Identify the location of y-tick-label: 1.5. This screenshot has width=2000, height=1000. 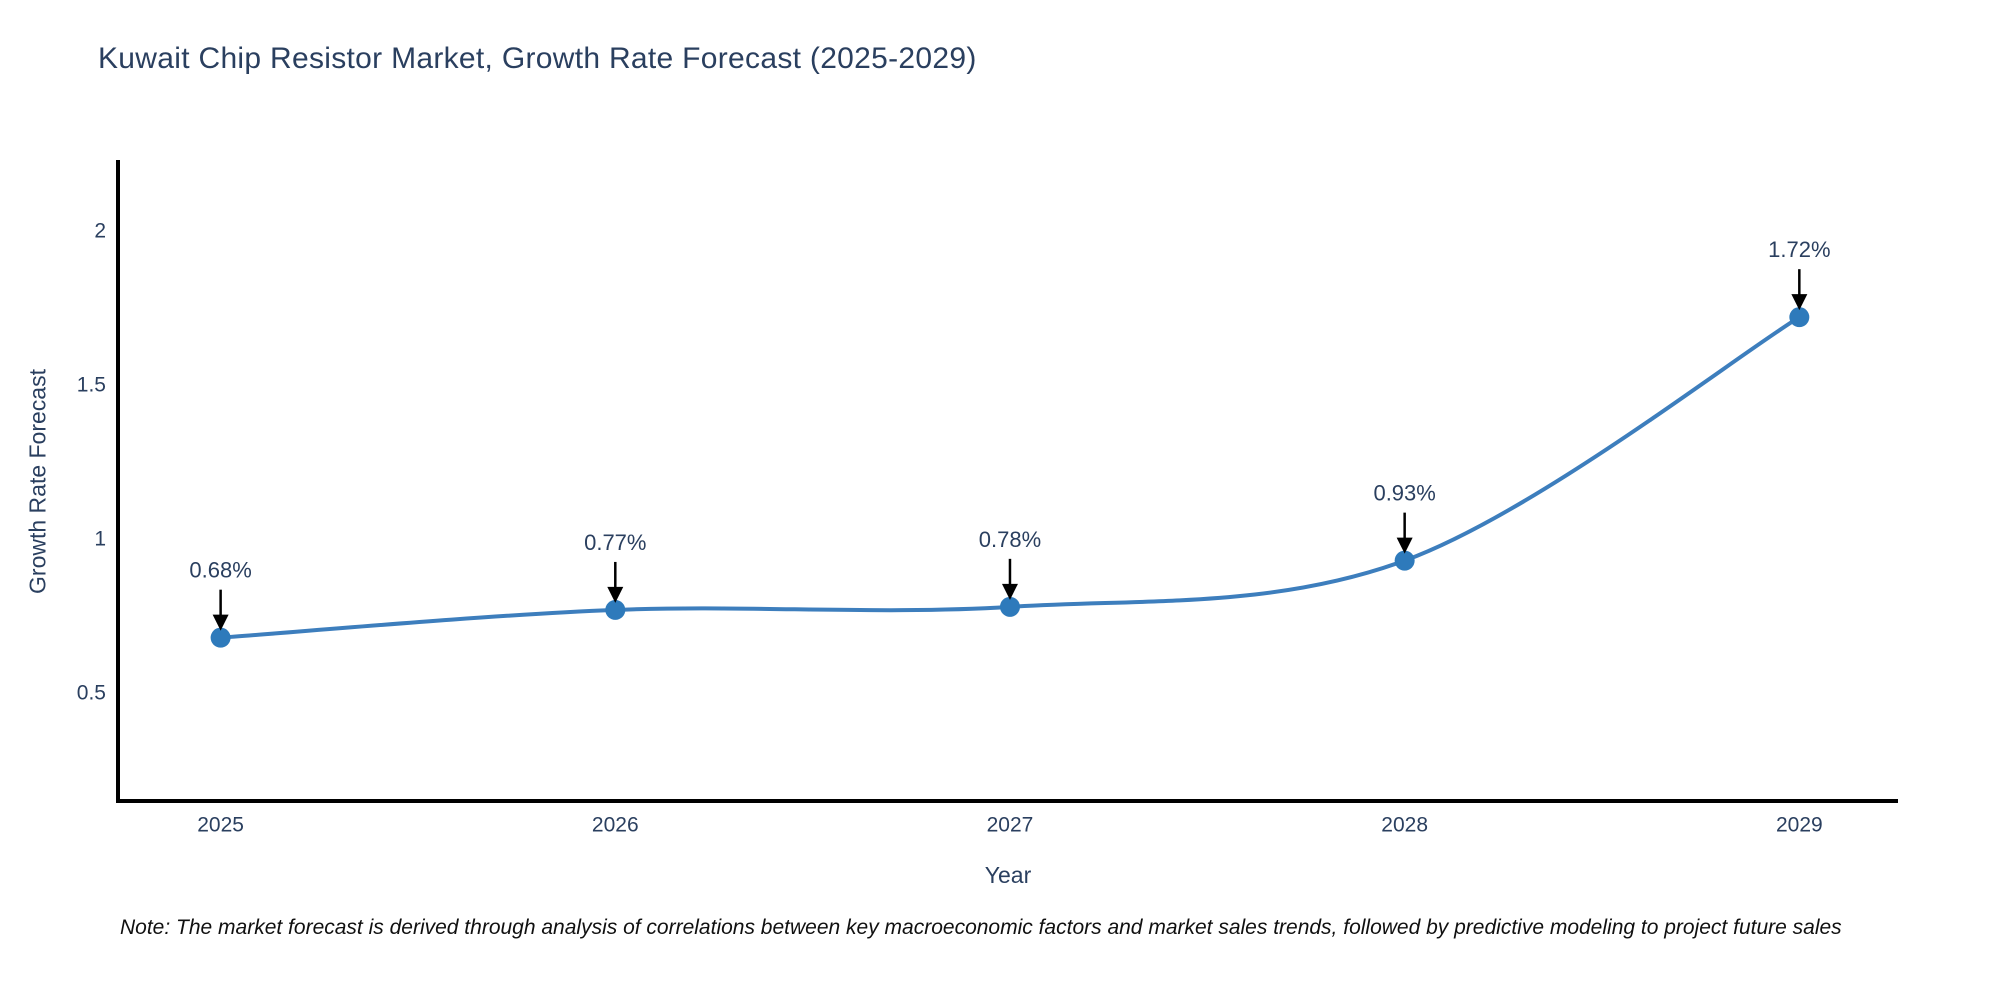
(91, 384).